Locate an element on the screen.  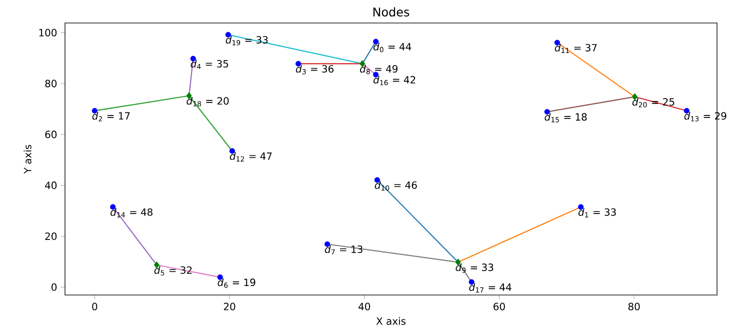
y-tick-label: 20 is located at coordinates (51, 236).